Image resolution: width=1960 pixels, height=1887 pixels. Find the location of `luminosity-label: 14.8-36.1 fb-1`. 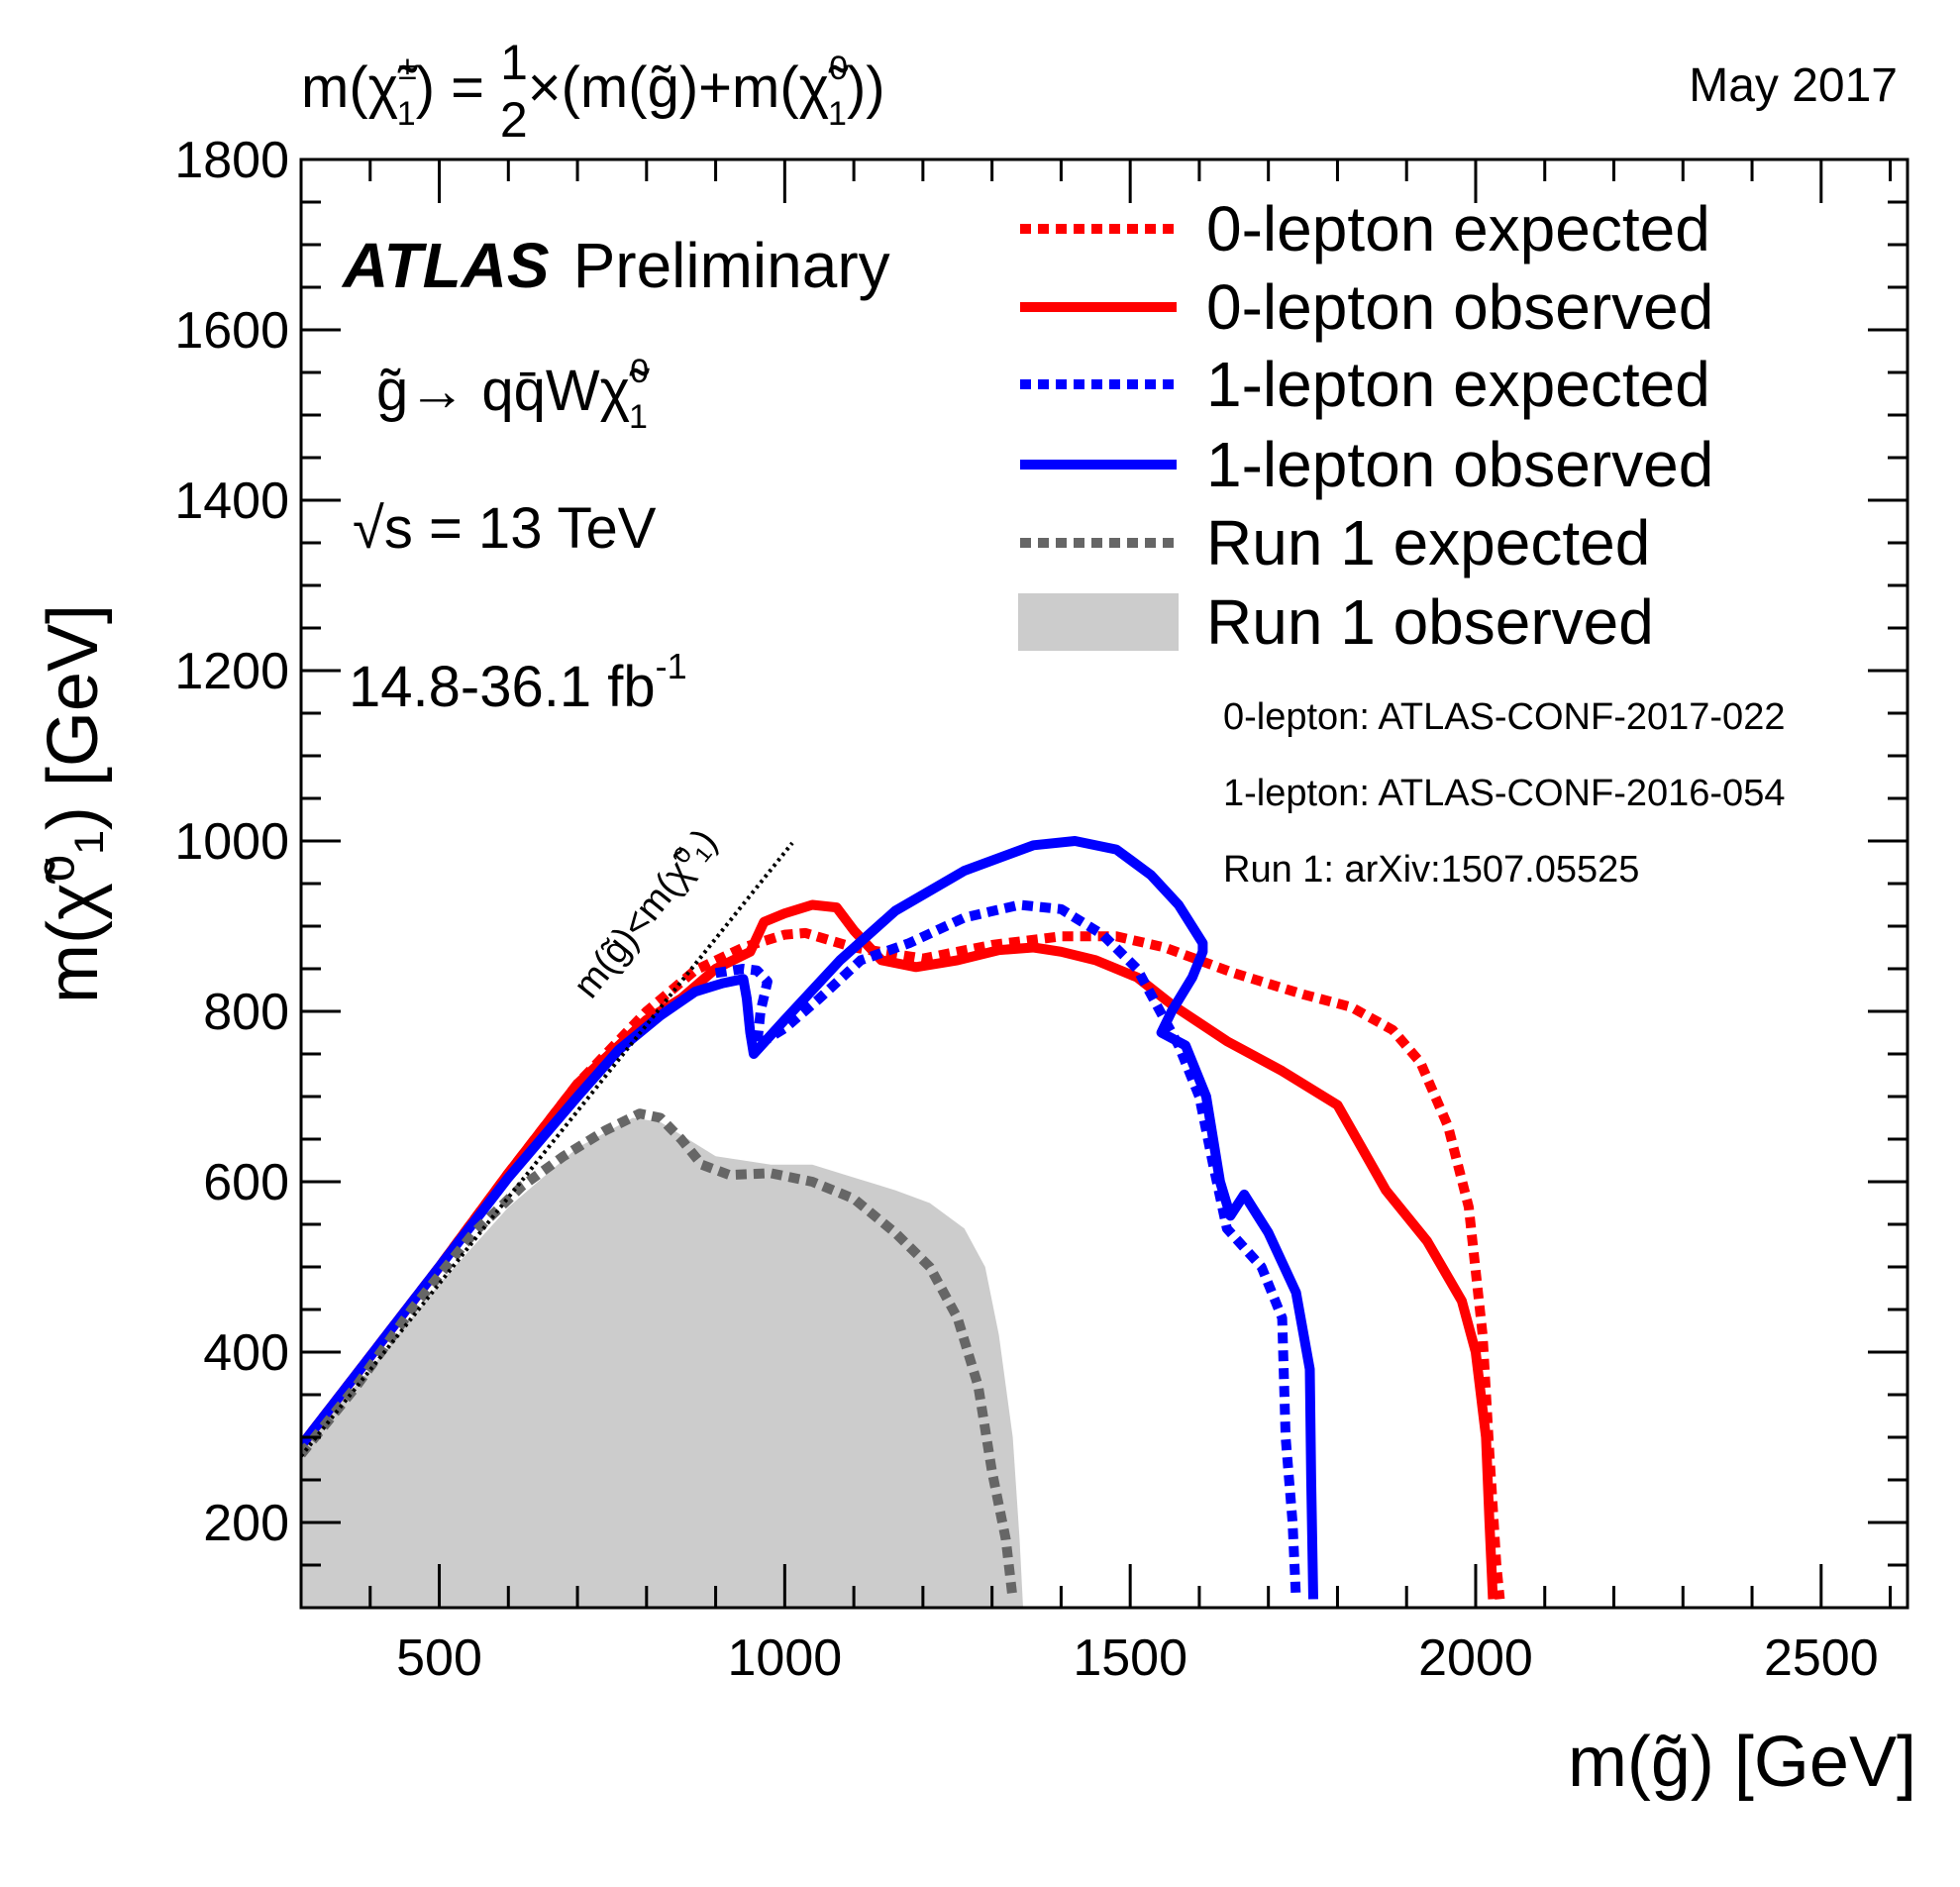

luminosity-label: 14.8-36.1 fb-1 is located at coordinates (518, 682).